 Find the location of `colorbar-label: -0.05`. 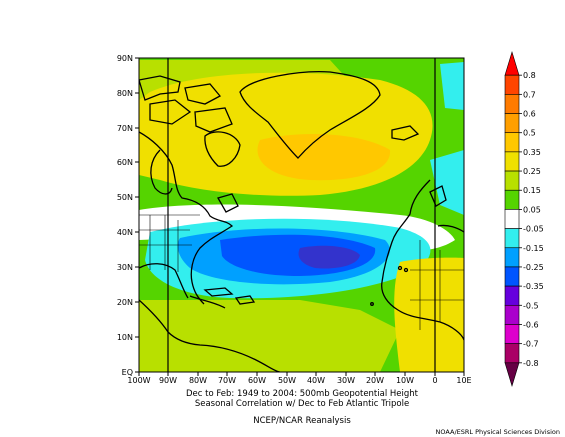

colorbar-label: -0.05 is located at coordinates (533, 229).